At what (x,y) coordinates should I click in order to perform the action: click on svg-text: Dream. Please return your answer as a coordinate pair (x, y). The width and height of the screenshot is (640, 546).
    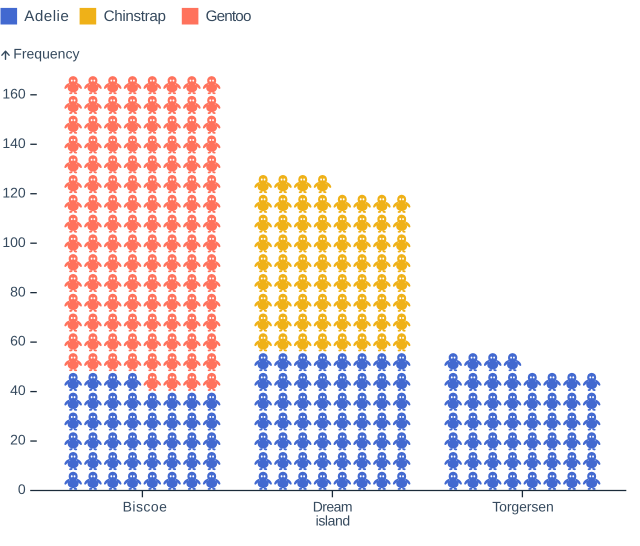
    Looking at the image, I should click on (333, 506).